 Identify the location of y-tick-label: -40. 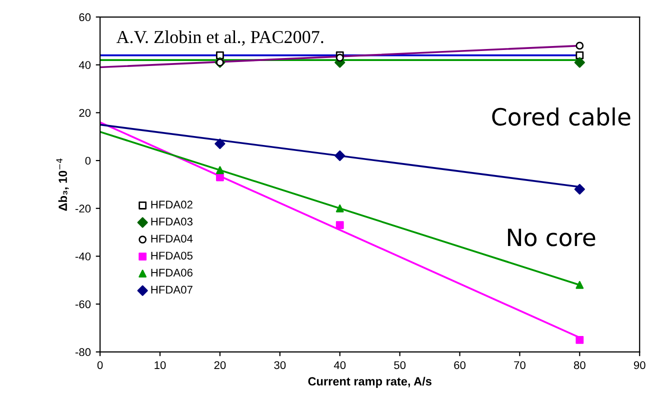
(83, 256).